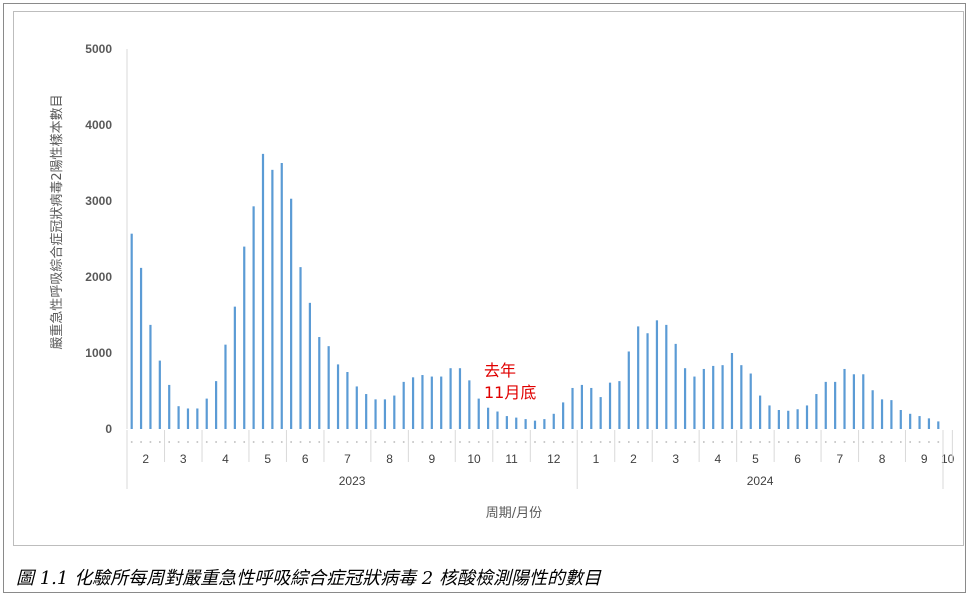  I want to click on month-label: 1, so click(596, 459).